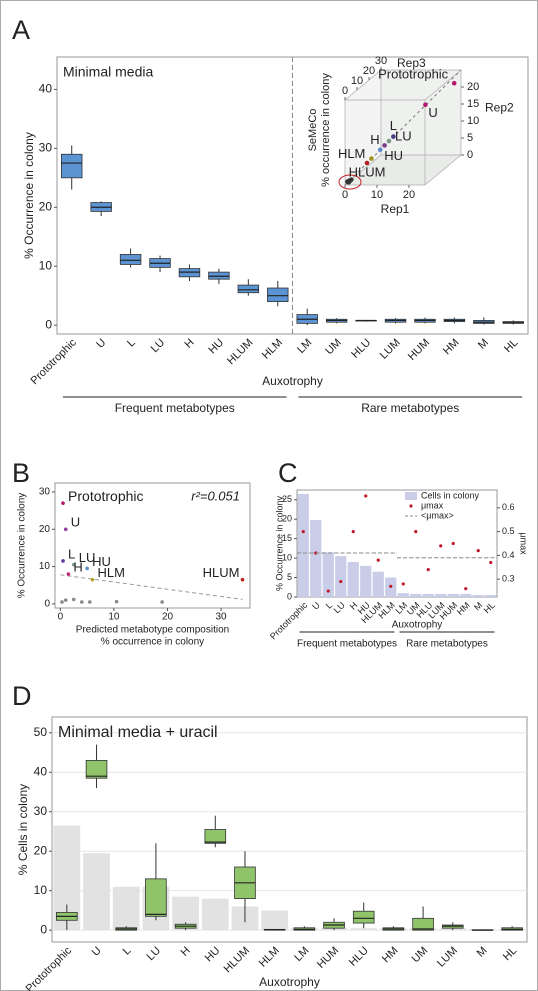  Describe the element at coordinates (508, 507) in the screenshot. I see `y-tick-label: 0.6` at that location.